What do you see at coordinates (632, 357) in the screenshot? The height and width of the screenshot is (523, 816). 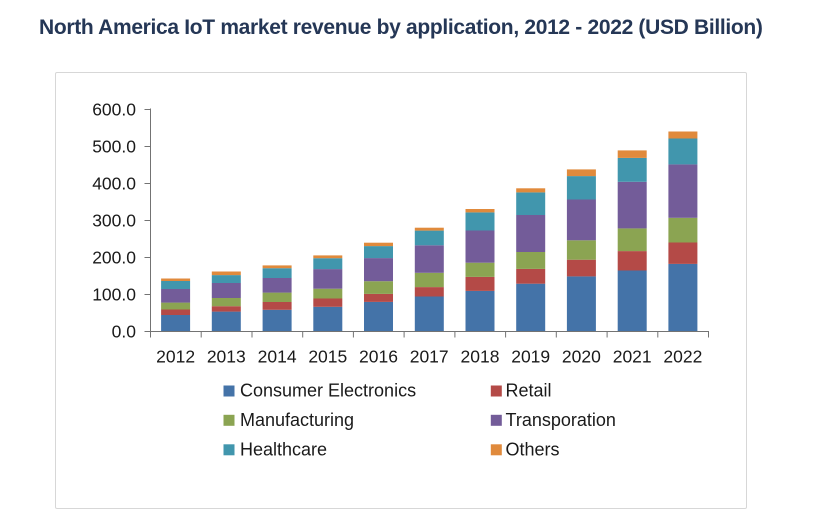 I see `svg-text: 2021` at bounding box center [632, 357].